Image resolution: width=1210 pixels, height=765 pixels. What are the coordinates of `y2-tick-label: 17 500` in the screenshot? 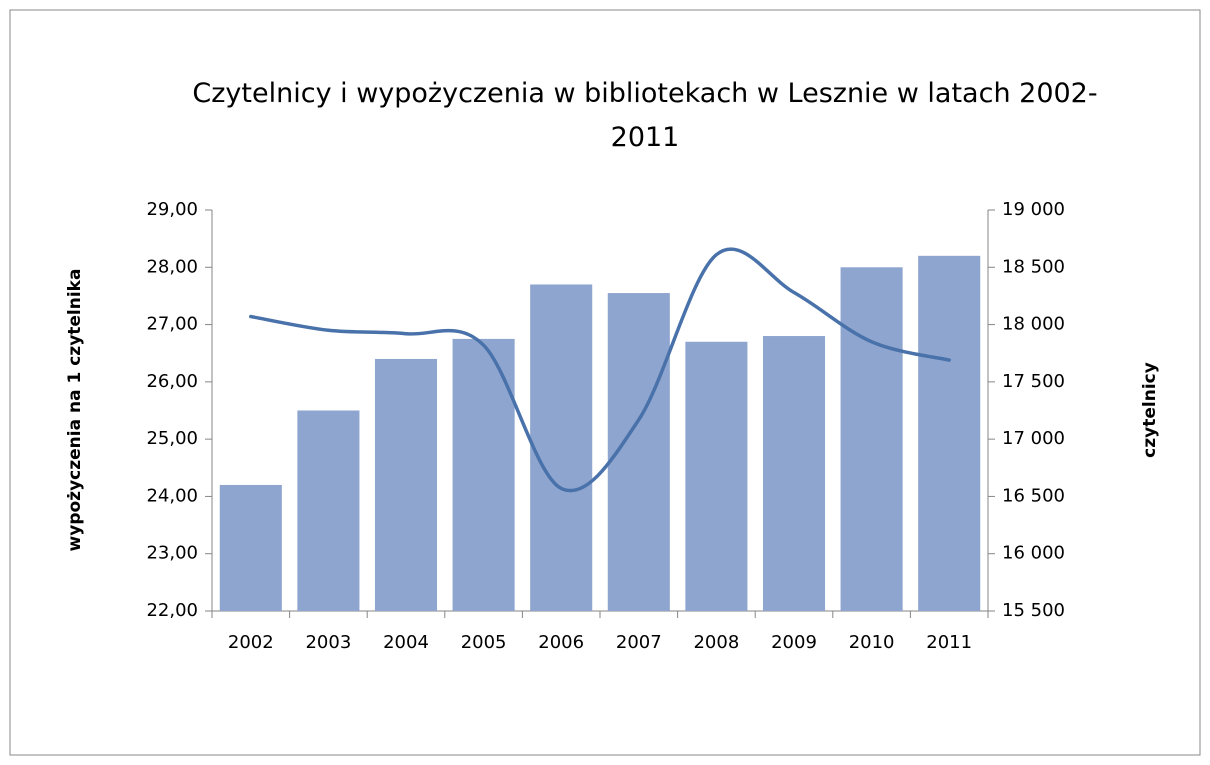 It's located at (1033, 381).